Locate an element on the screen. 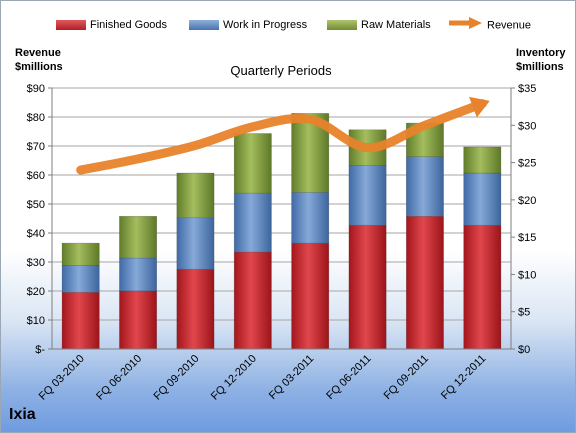 The height and width of the screenshot is (433, 576). category-label: FQ 03-2010 is located at coordinates (62, 378).